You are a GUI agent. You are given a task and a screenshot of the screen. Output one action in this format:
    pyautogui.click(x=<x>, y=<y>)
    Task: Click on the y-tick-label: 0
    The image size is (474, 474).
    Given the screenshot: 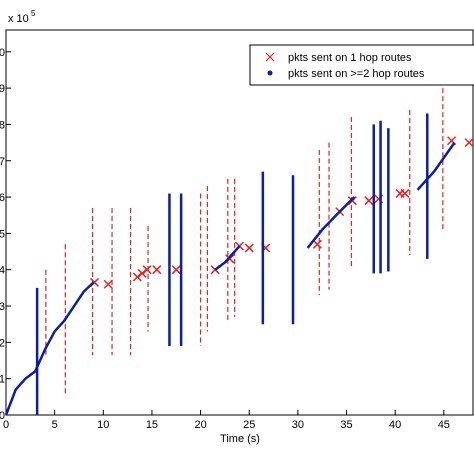 What is the action you would take?
    pyautogui.click(x=2, y=416)
    